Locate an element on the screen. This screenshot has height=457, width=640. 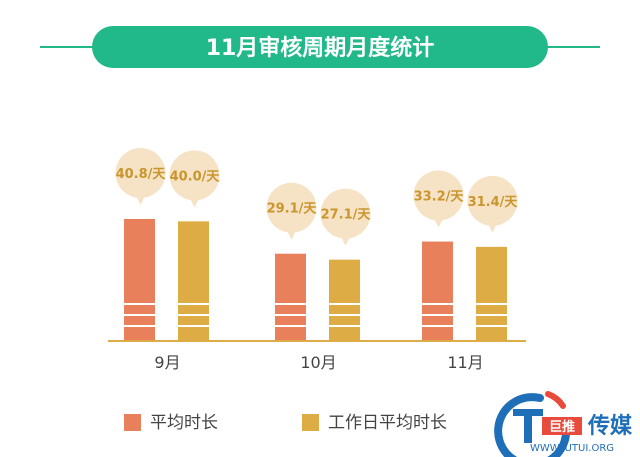
x-tick-label-1: 10月 is located at coordinates (318, 362).